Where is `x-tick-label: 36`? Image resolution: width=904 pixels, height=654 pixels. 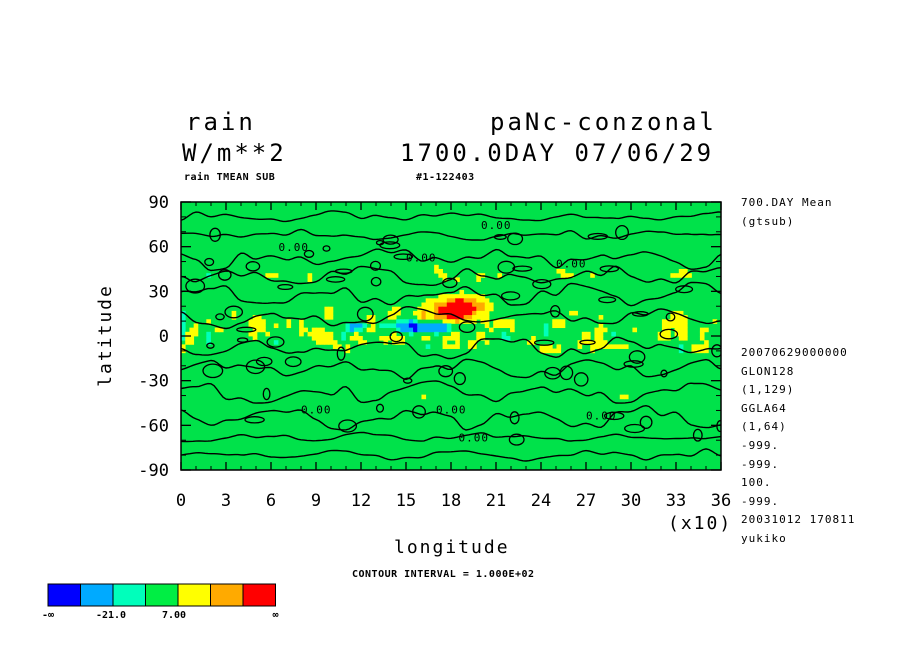 x-tick-label: 36 is located at coordinates (721, 501).